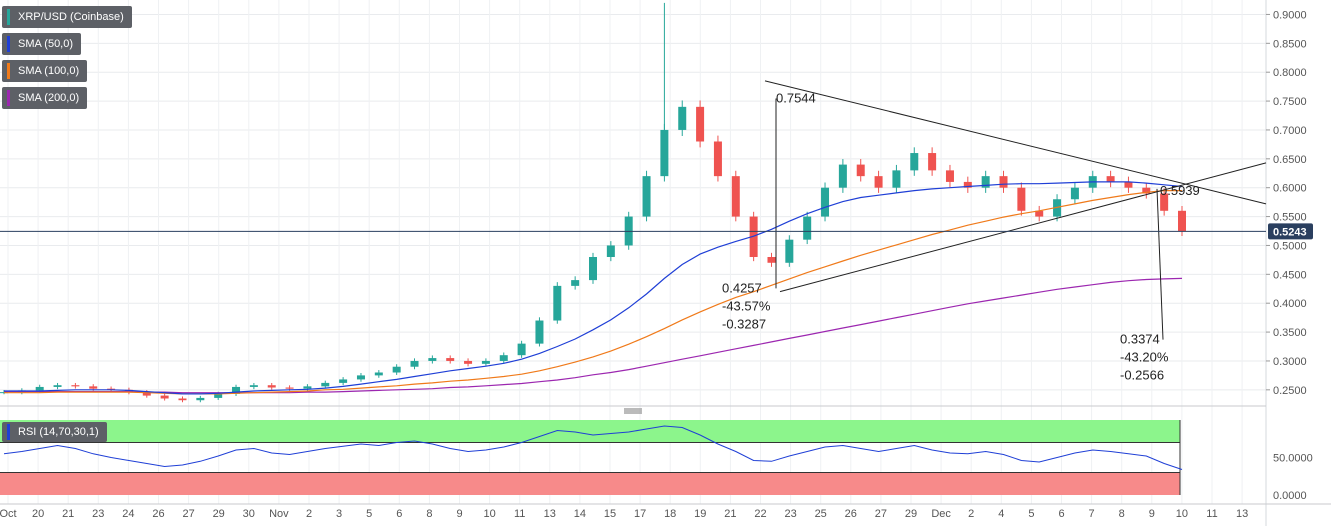  What do you see at coordinates (339, 514) in the screenshot?
I see `x-tick-label: 3` at bounding box center [339, 514].